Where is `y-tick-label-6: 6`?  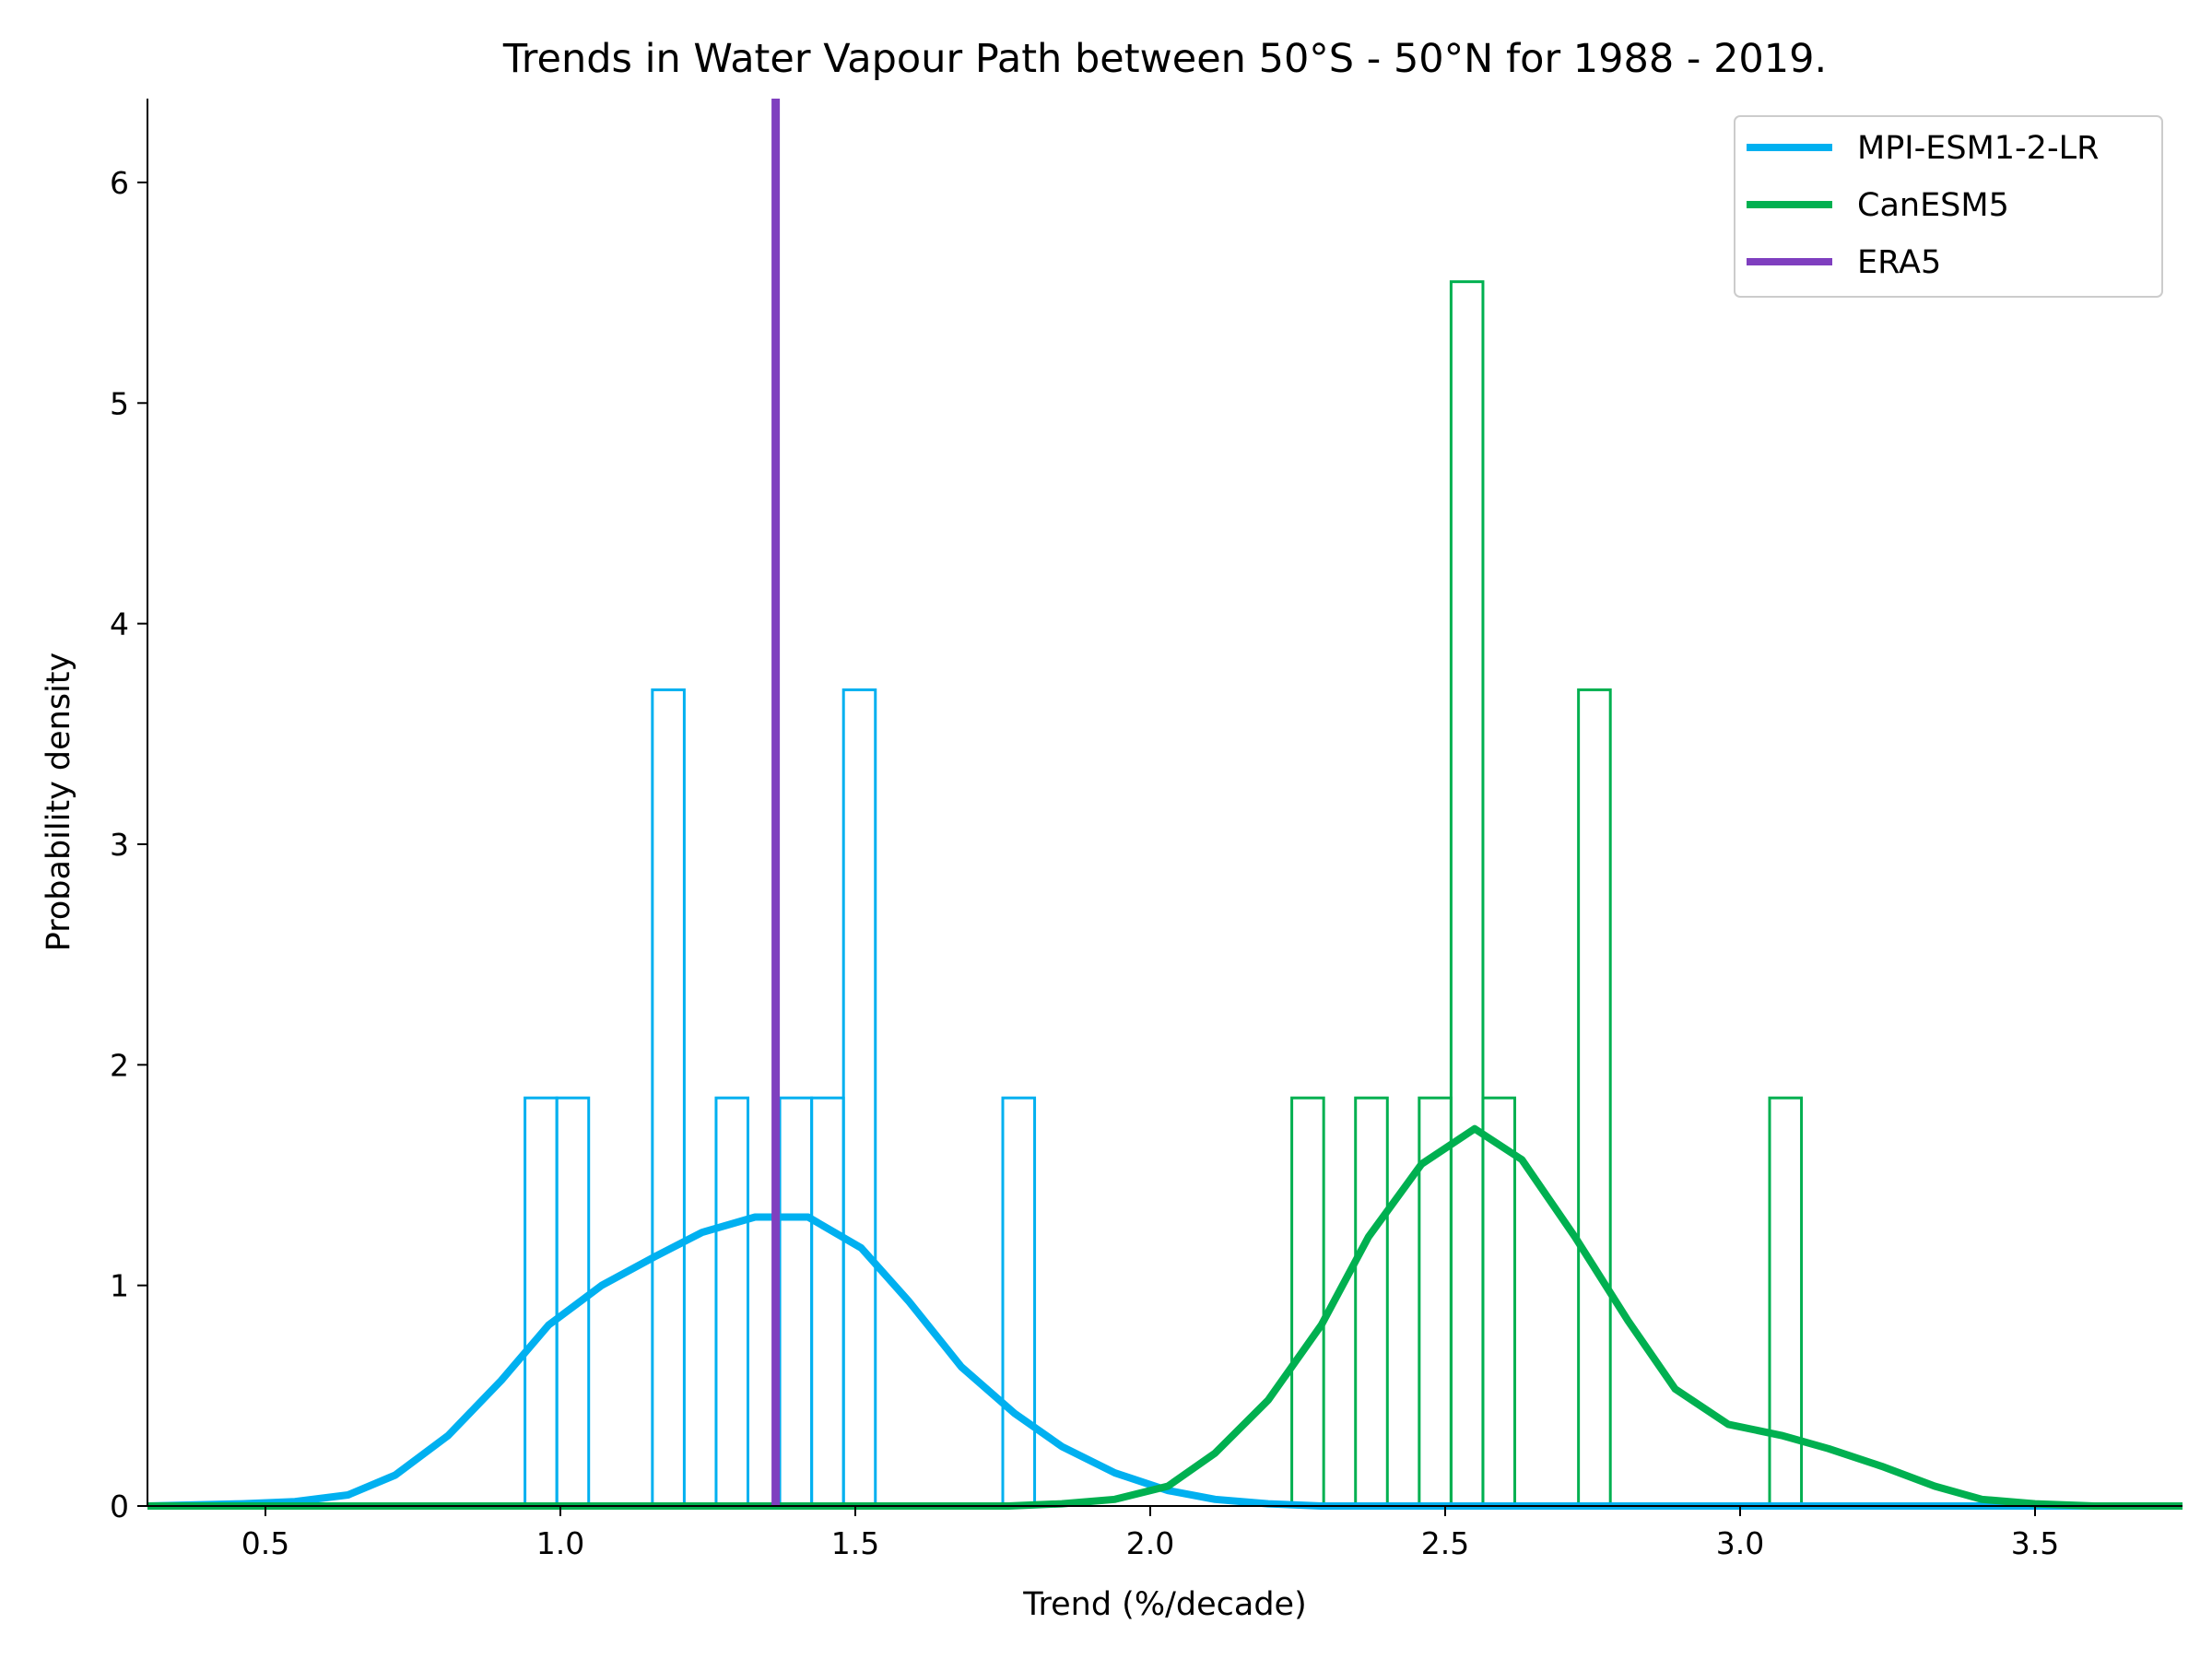 y-tick-label-6: 6 is located at coordinates (119, 183).